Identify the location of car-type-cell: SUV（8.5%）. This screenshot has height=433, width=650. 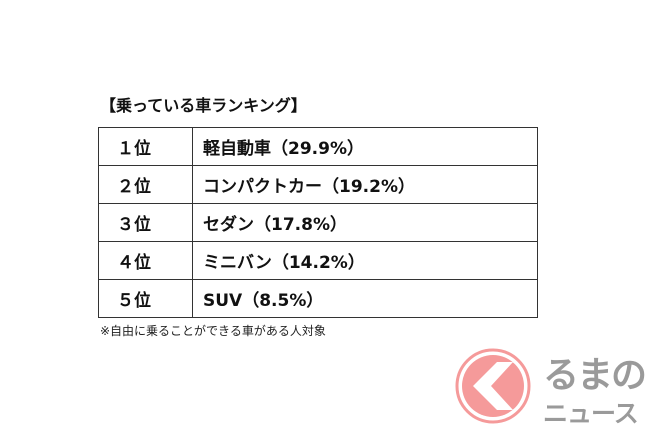
(365, 298).